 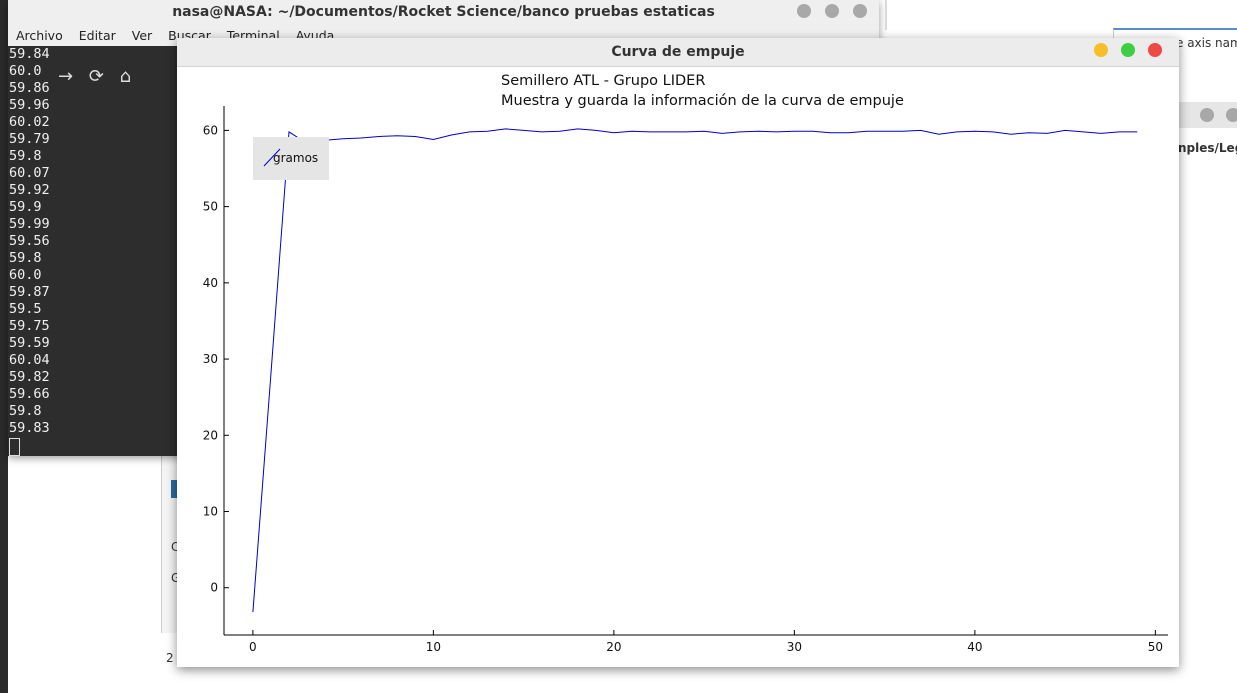 I want to click on plot-window-titlebar: Curva de empuje, so click(x=678, y=52).